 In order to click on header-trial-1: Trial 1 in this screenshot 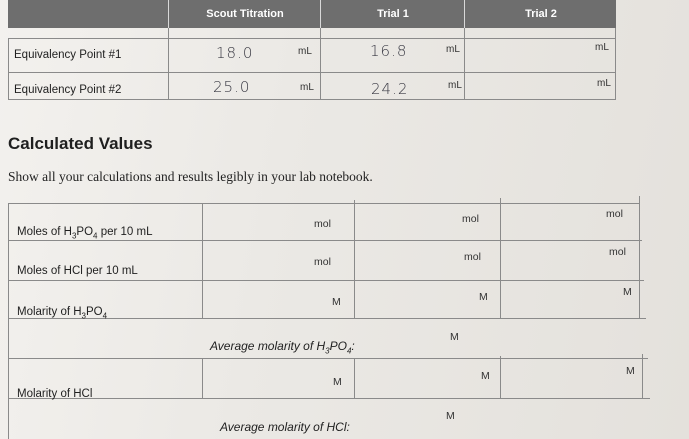, I will do `click(392, 14)`.